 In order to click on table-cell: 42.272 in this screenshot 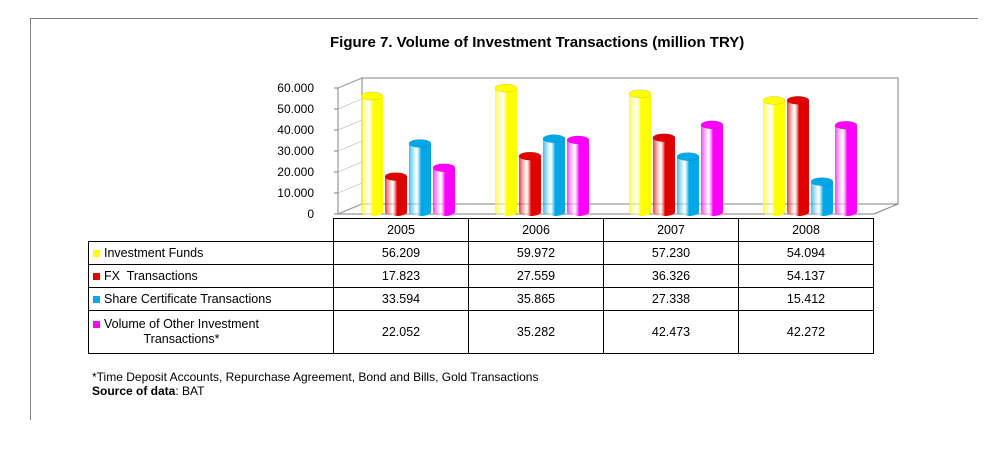, I will do `click(806, 332)`.